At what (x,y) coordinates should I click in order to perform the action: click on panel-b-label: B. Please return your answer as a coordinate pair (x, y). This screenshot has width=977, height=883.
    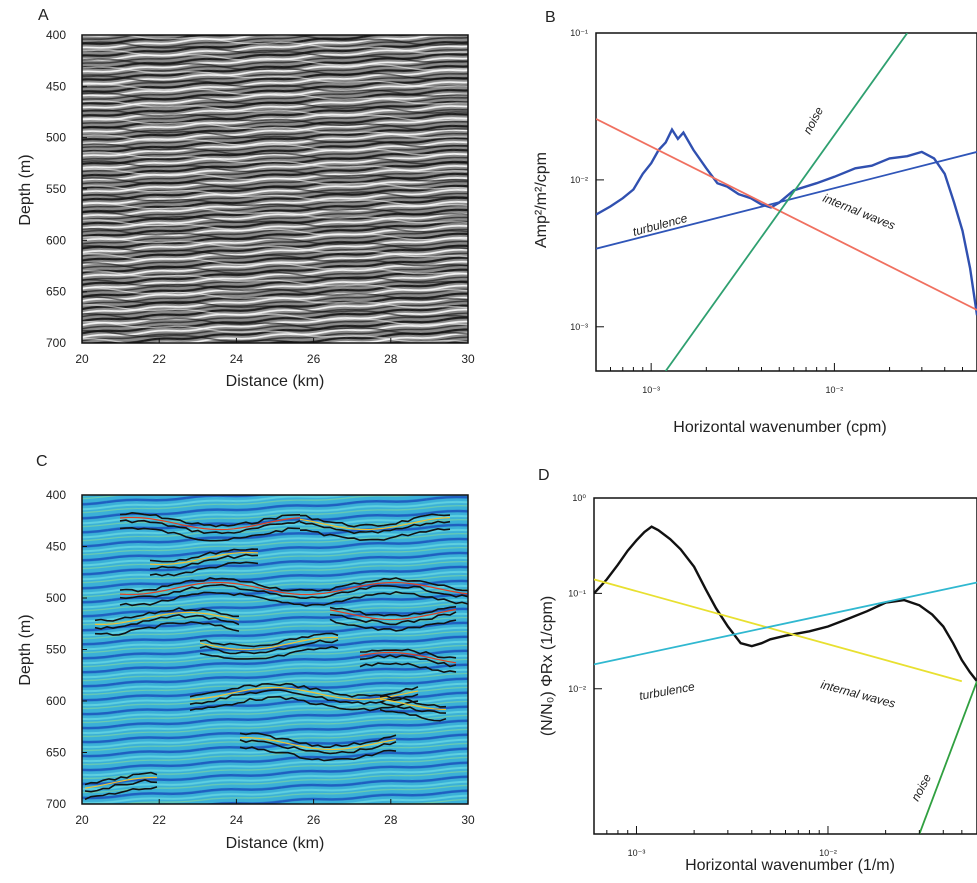
    Looking at the image, I should click on (550, 17).